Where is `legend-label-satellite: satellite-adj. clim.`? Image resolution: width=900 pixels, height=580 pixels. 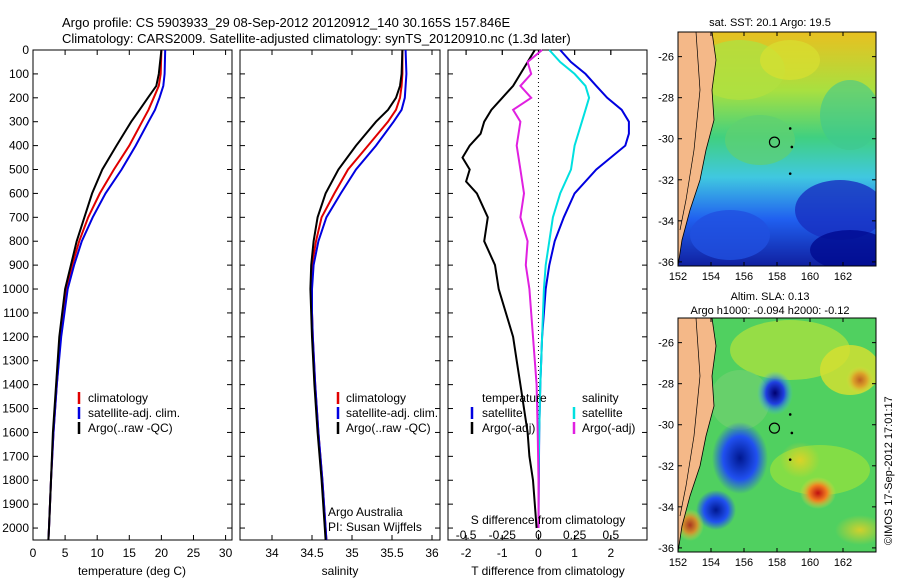 legend-label-satellite: satellite-adj. clim. is located at coordinates (392, 413).